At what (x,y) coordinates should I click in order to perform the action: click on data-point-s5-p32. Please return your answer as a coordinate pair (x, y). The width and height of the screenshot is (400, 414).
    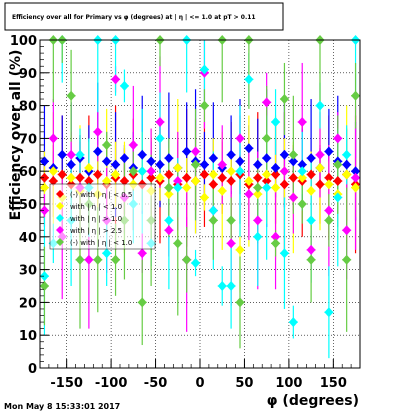
    Looking at the image, I should click on (329, 220).